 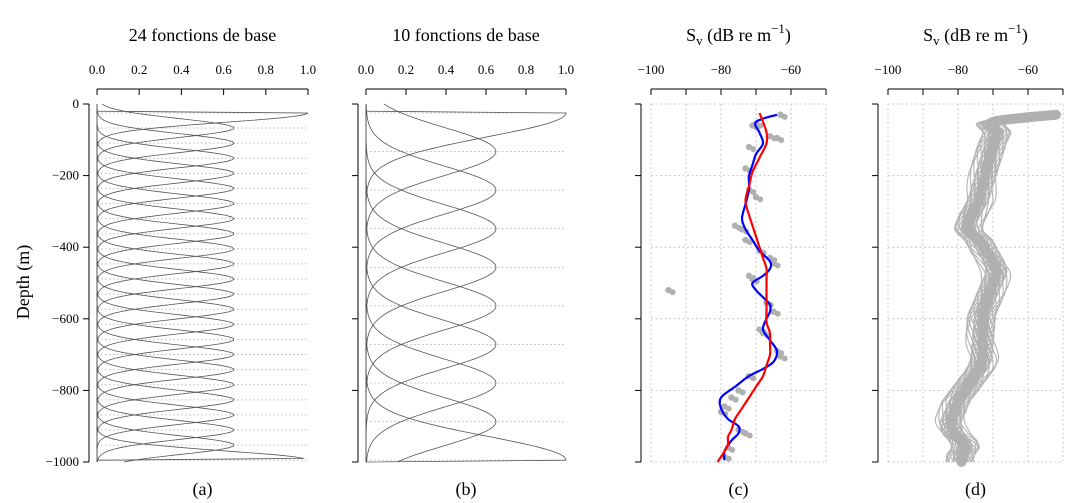 I want to click on y-tick-label: −400, so click(x=65, y=246).